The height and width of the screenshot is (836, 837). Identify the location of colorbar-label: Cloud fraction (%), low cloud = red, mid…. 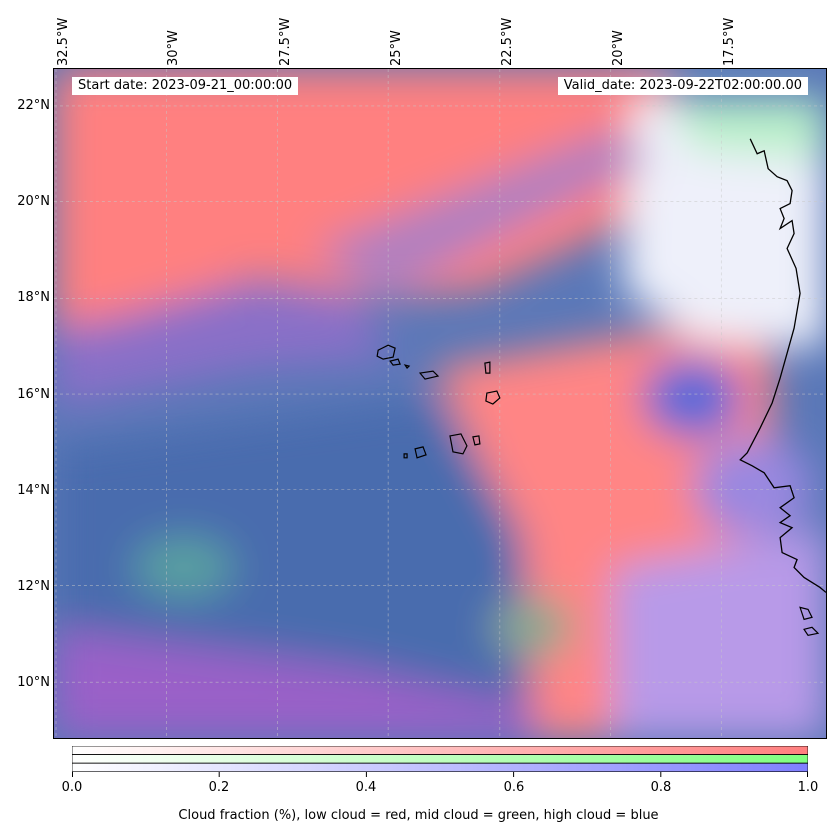
(418, 815).